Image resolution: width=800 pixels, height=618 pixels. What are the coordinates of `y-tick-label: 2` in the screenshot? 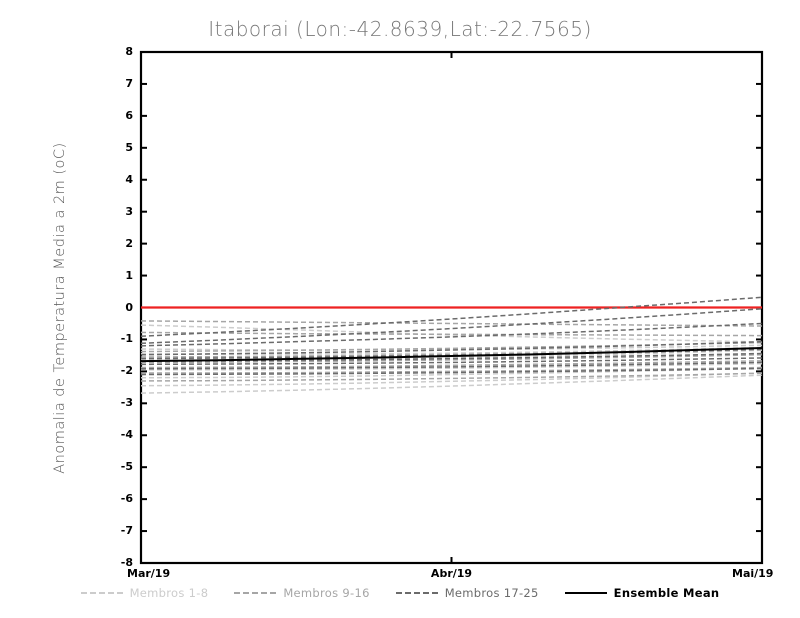 It's located at (129, 243).